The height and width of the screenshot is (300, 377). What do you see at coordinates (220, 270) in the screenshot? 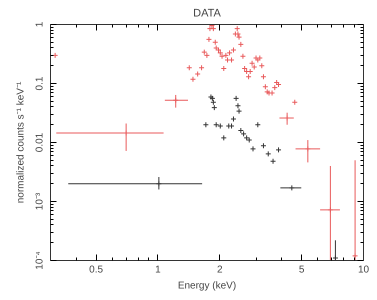
I see `x-tick-label: 2` at bounding box center [220, 270].